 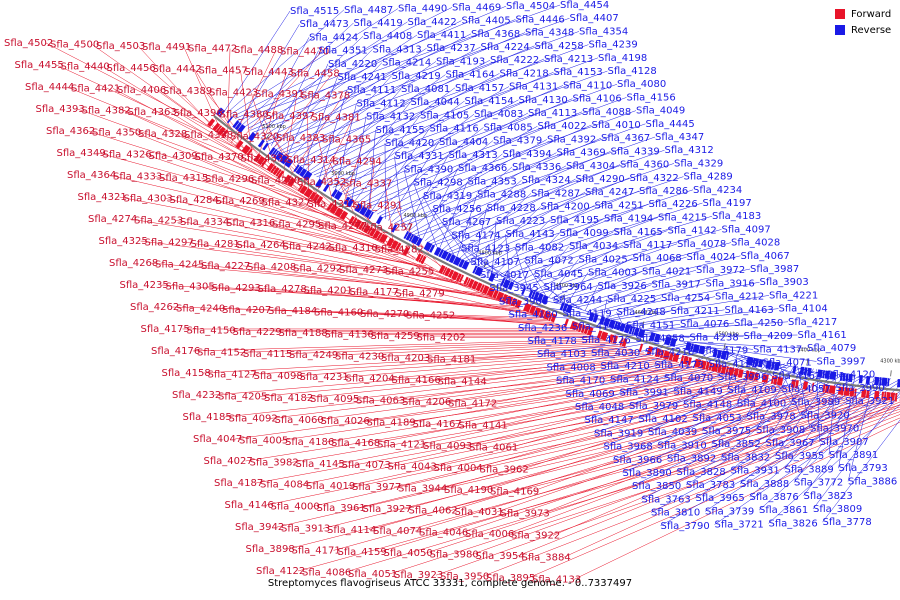 What do you see at coordinates (543, 100) in the screenshot?
I see `reverse-gene-label: Sfla_4130` at bounding box center [543, 100].